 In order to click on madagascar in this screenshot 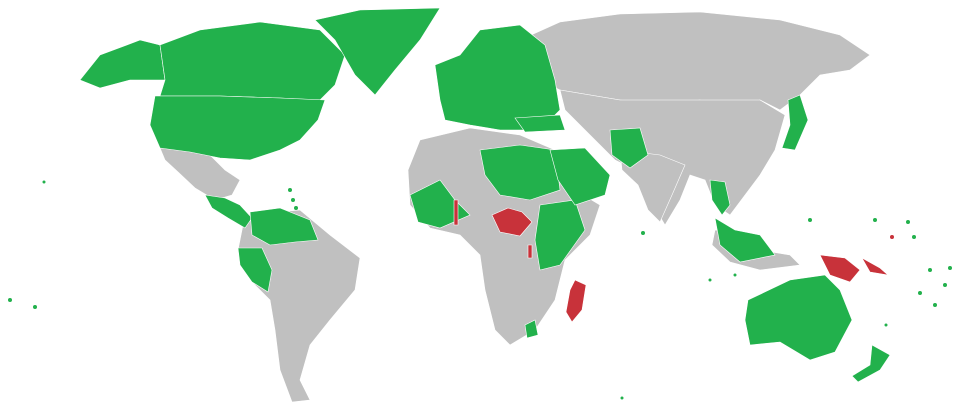, I will do `click(576, 301)`.